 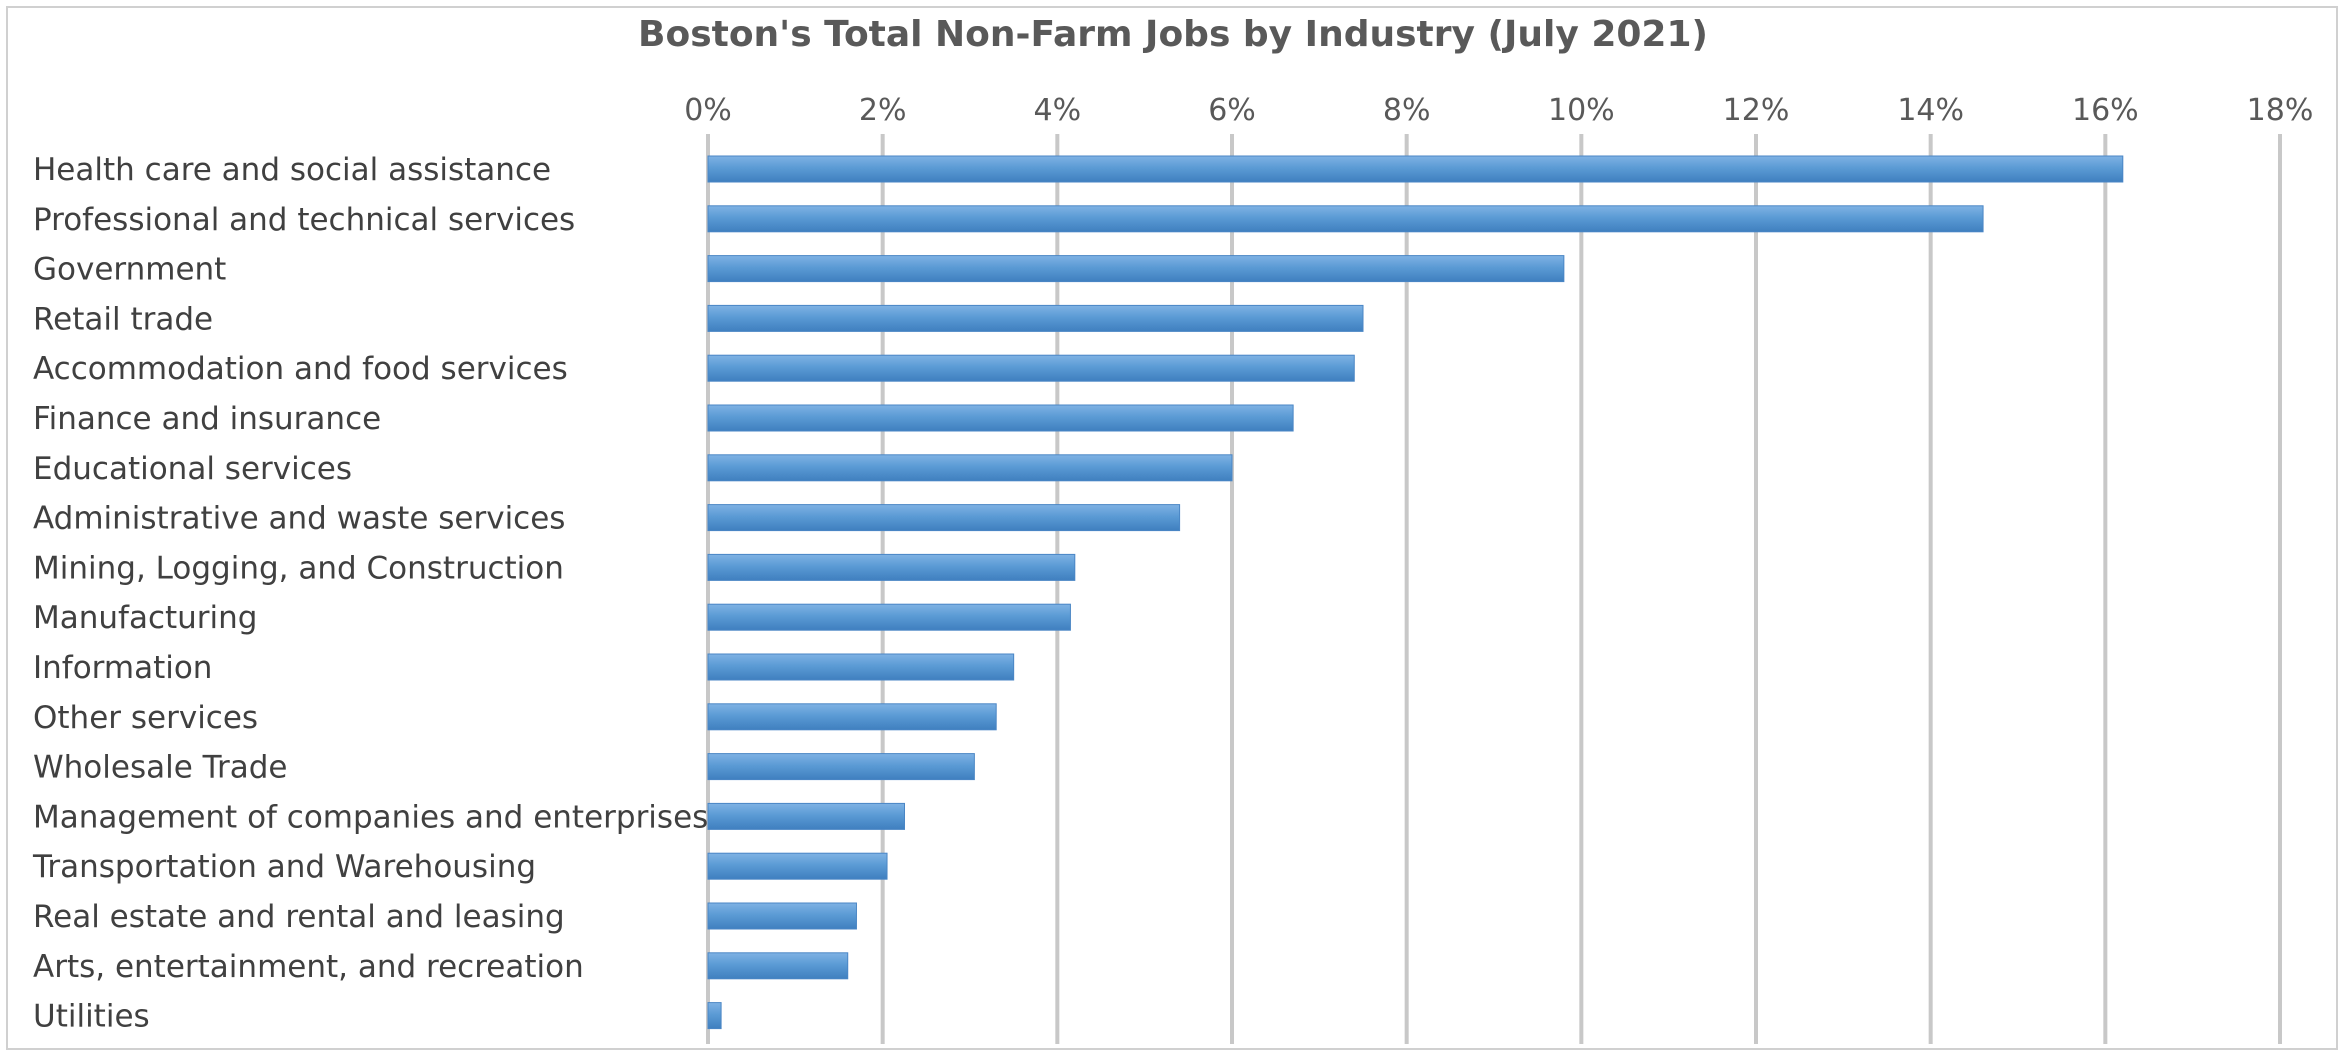 What do you see at coordinates (207, 419) in the screenshot?
I see `category-label: Finance and insurance` at bounding box center [207, 419].